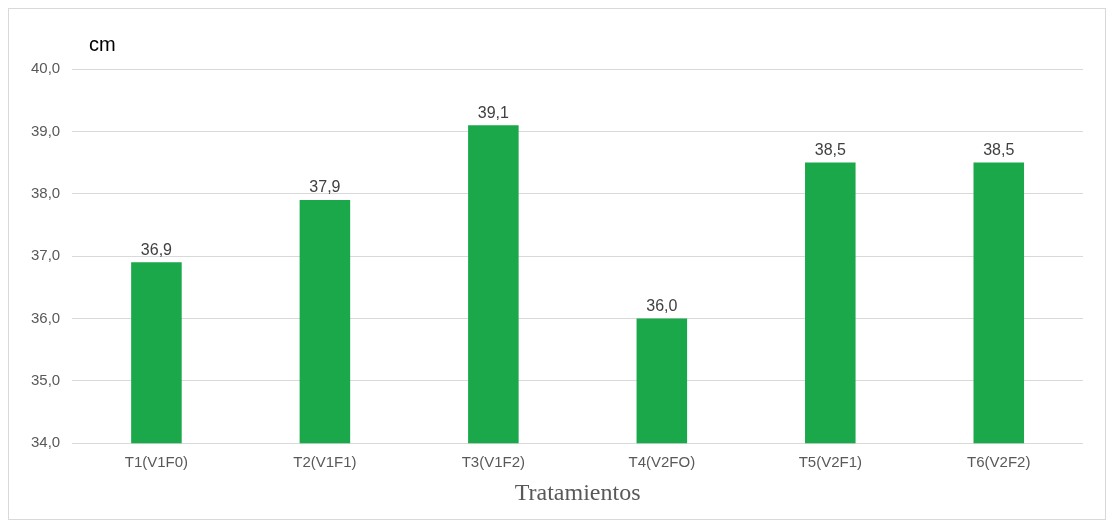 The image size is (1116, 529). I want to click on y-tick-label: 39,0, so click(45, 130).